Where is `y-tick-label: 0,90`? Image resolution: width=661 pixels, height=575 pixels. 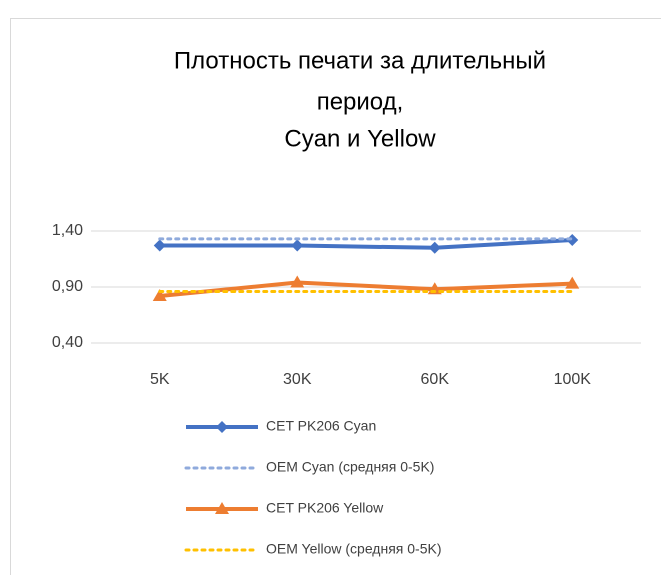 y-tick-label: 0,90 is located at coordinates (67, 286).